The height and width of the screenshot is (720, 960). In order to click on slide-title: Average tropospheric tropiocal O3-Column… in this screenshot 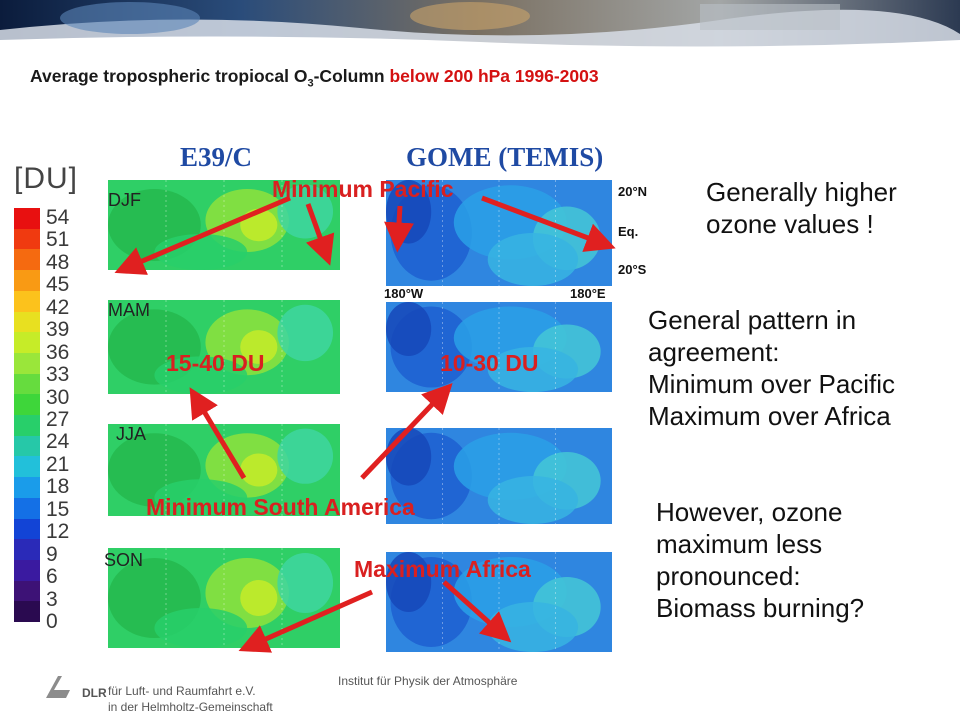, I will do `click(314, 78)`.